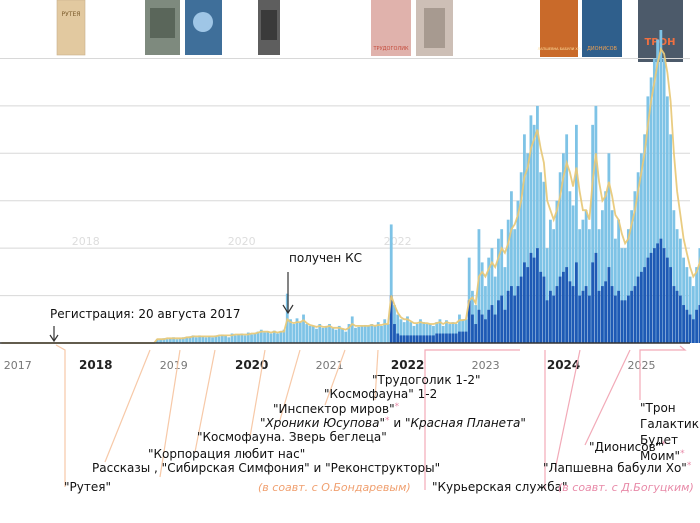  Describe the element at coordinates (602, 28) in the screenshot. I see `book-cover-dionisov: ДИОНИСОВ` at that location.